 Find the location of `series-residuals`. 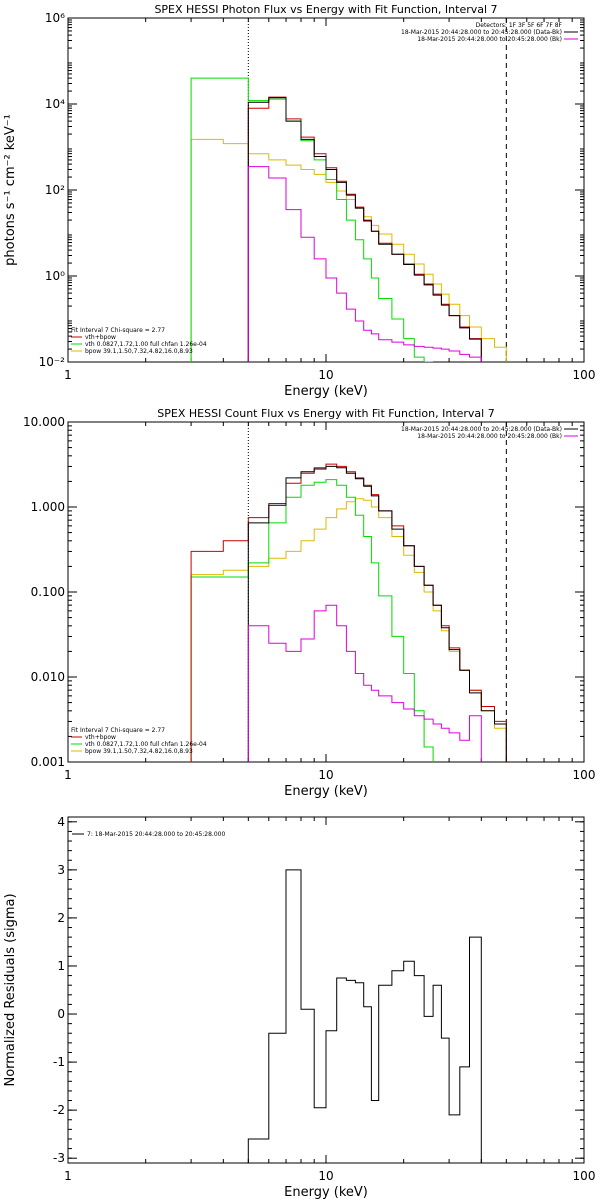

series-residuals is located at coordinates (364, 1016).